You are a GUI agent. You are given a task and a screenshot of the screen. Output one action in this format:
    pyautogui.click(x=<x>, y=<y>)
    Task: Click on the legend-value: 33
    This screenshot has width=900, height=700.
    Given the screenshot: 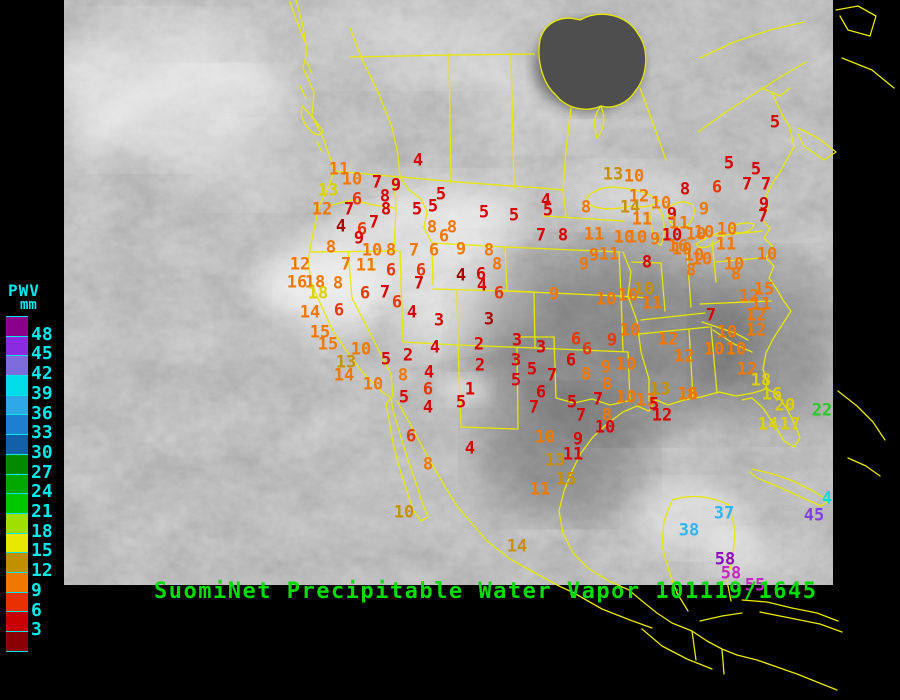 What is the action you would take?
    pyautogui.click(x=42, y=433)
    